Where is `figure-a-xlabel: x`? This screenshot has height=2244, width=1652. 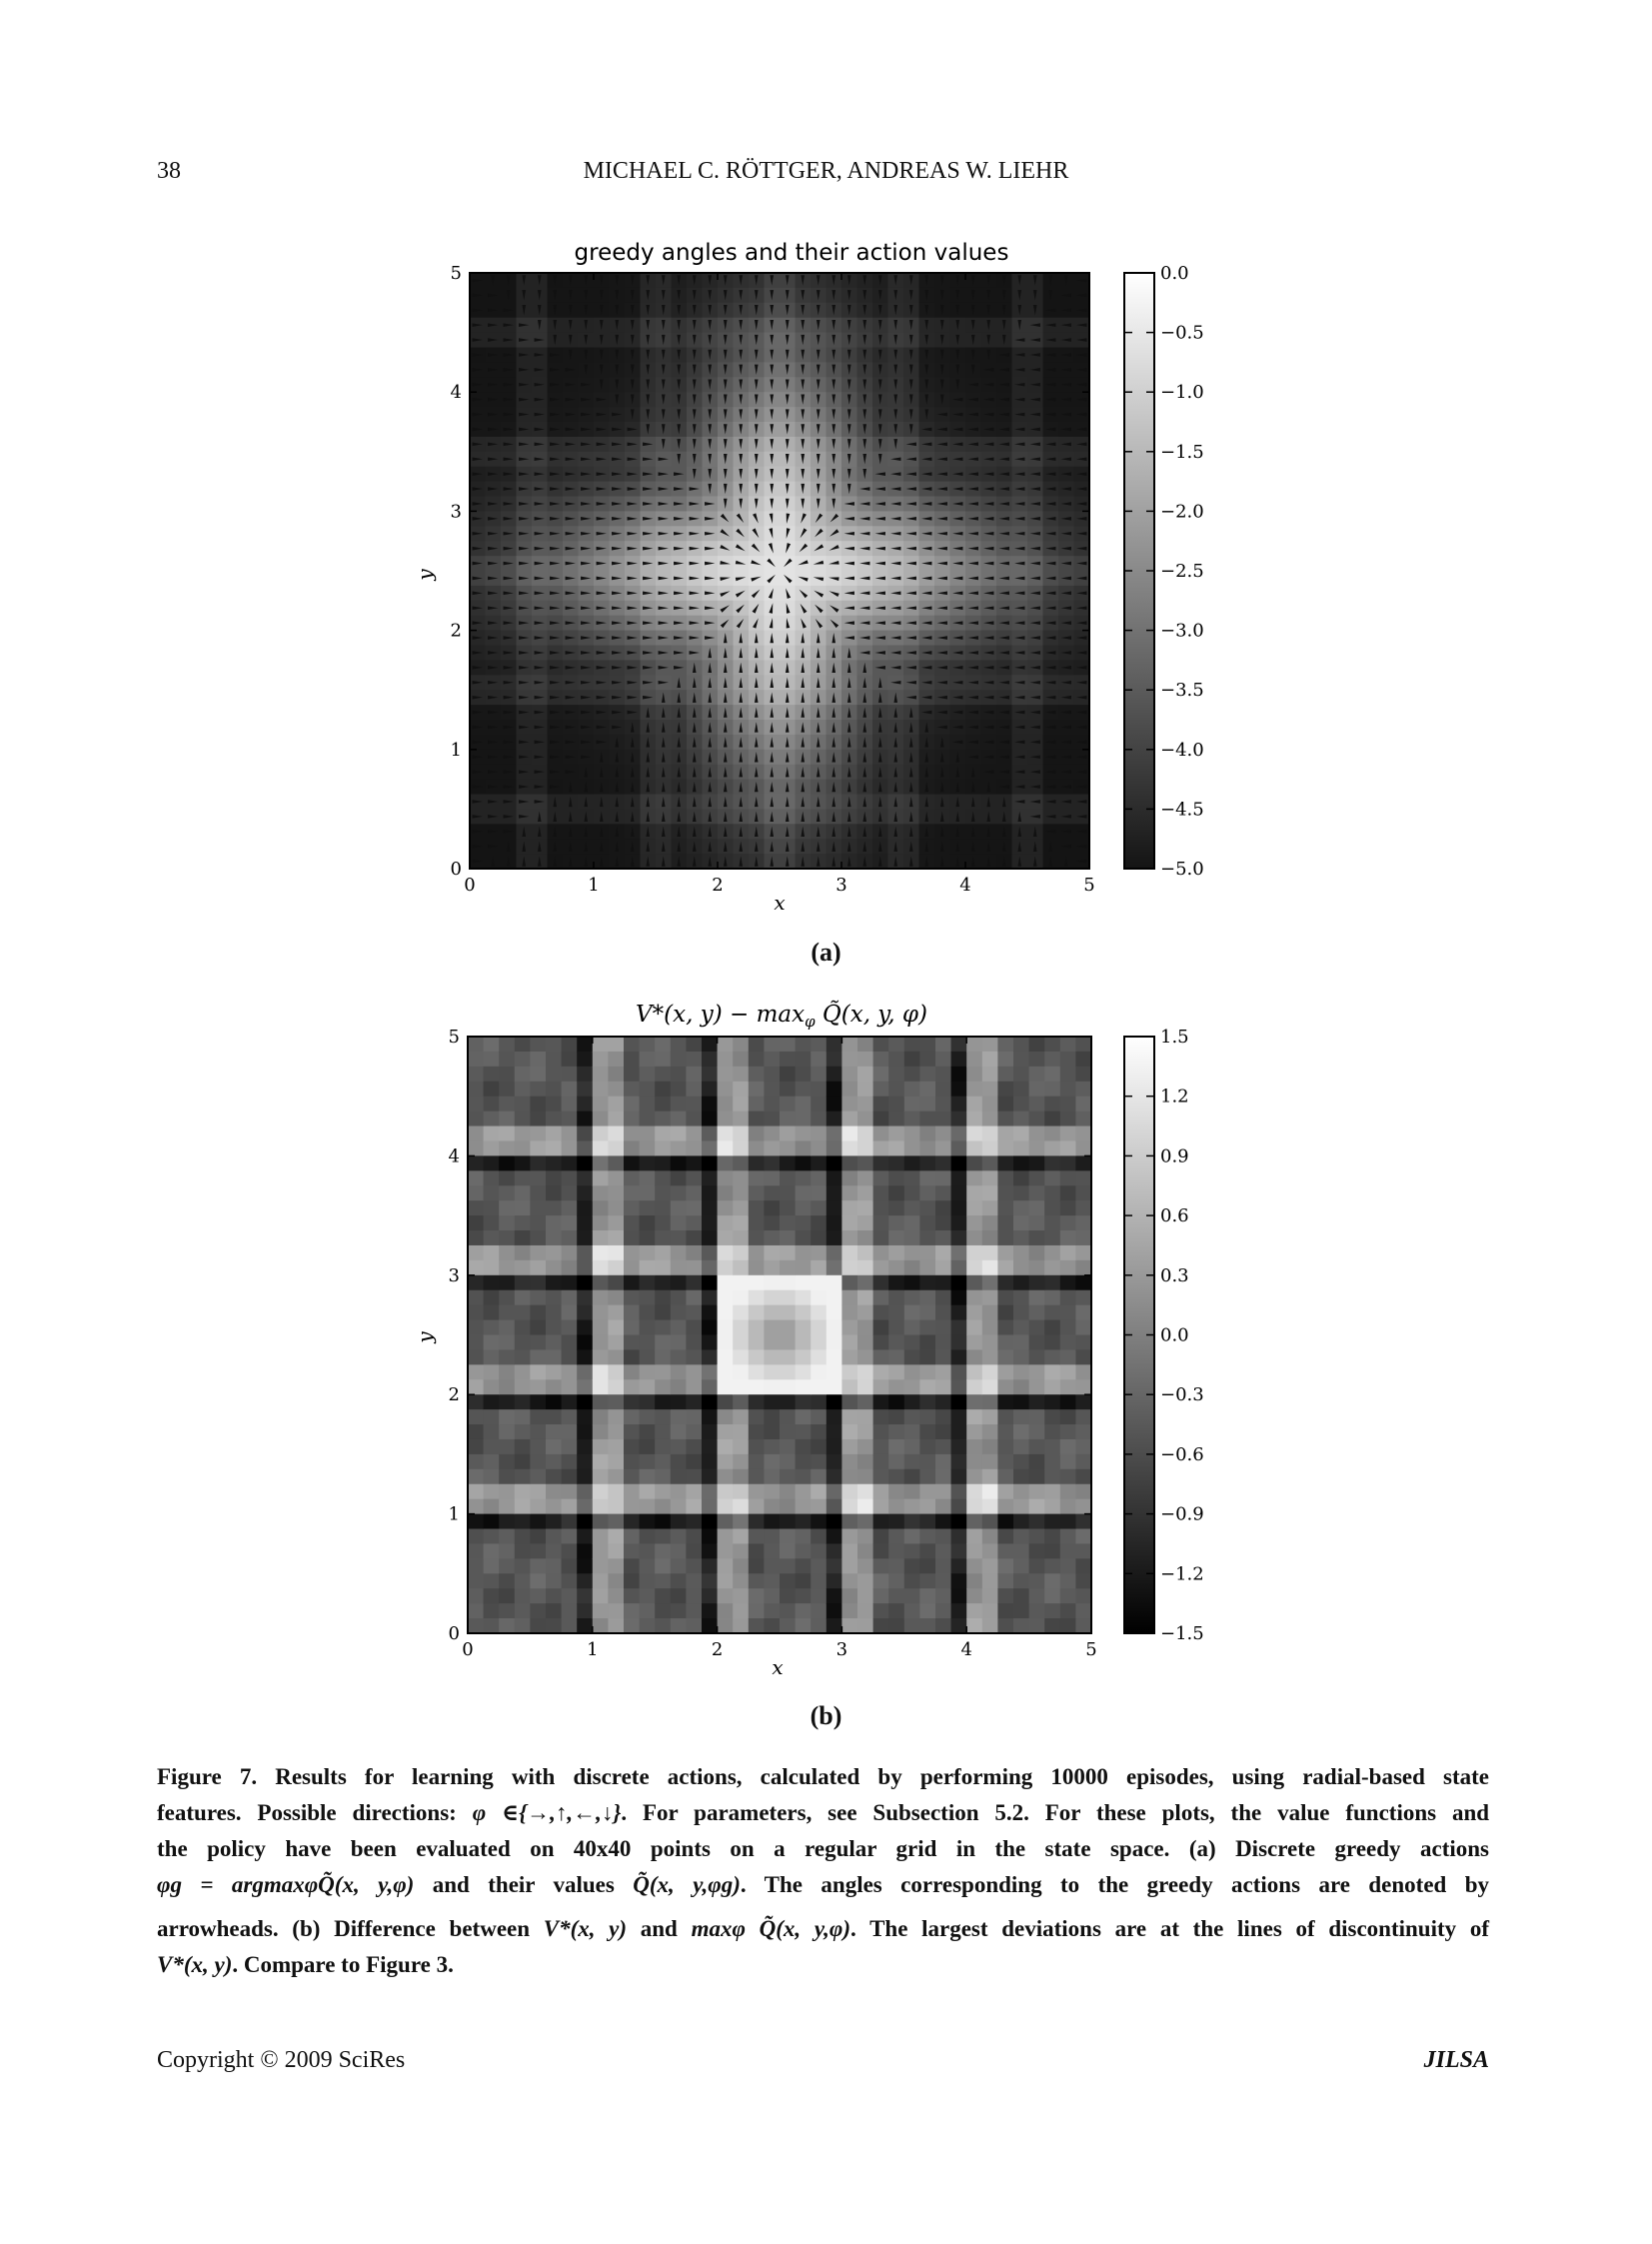
figure-a-xlabel: x is located at coordinates (779, 903).